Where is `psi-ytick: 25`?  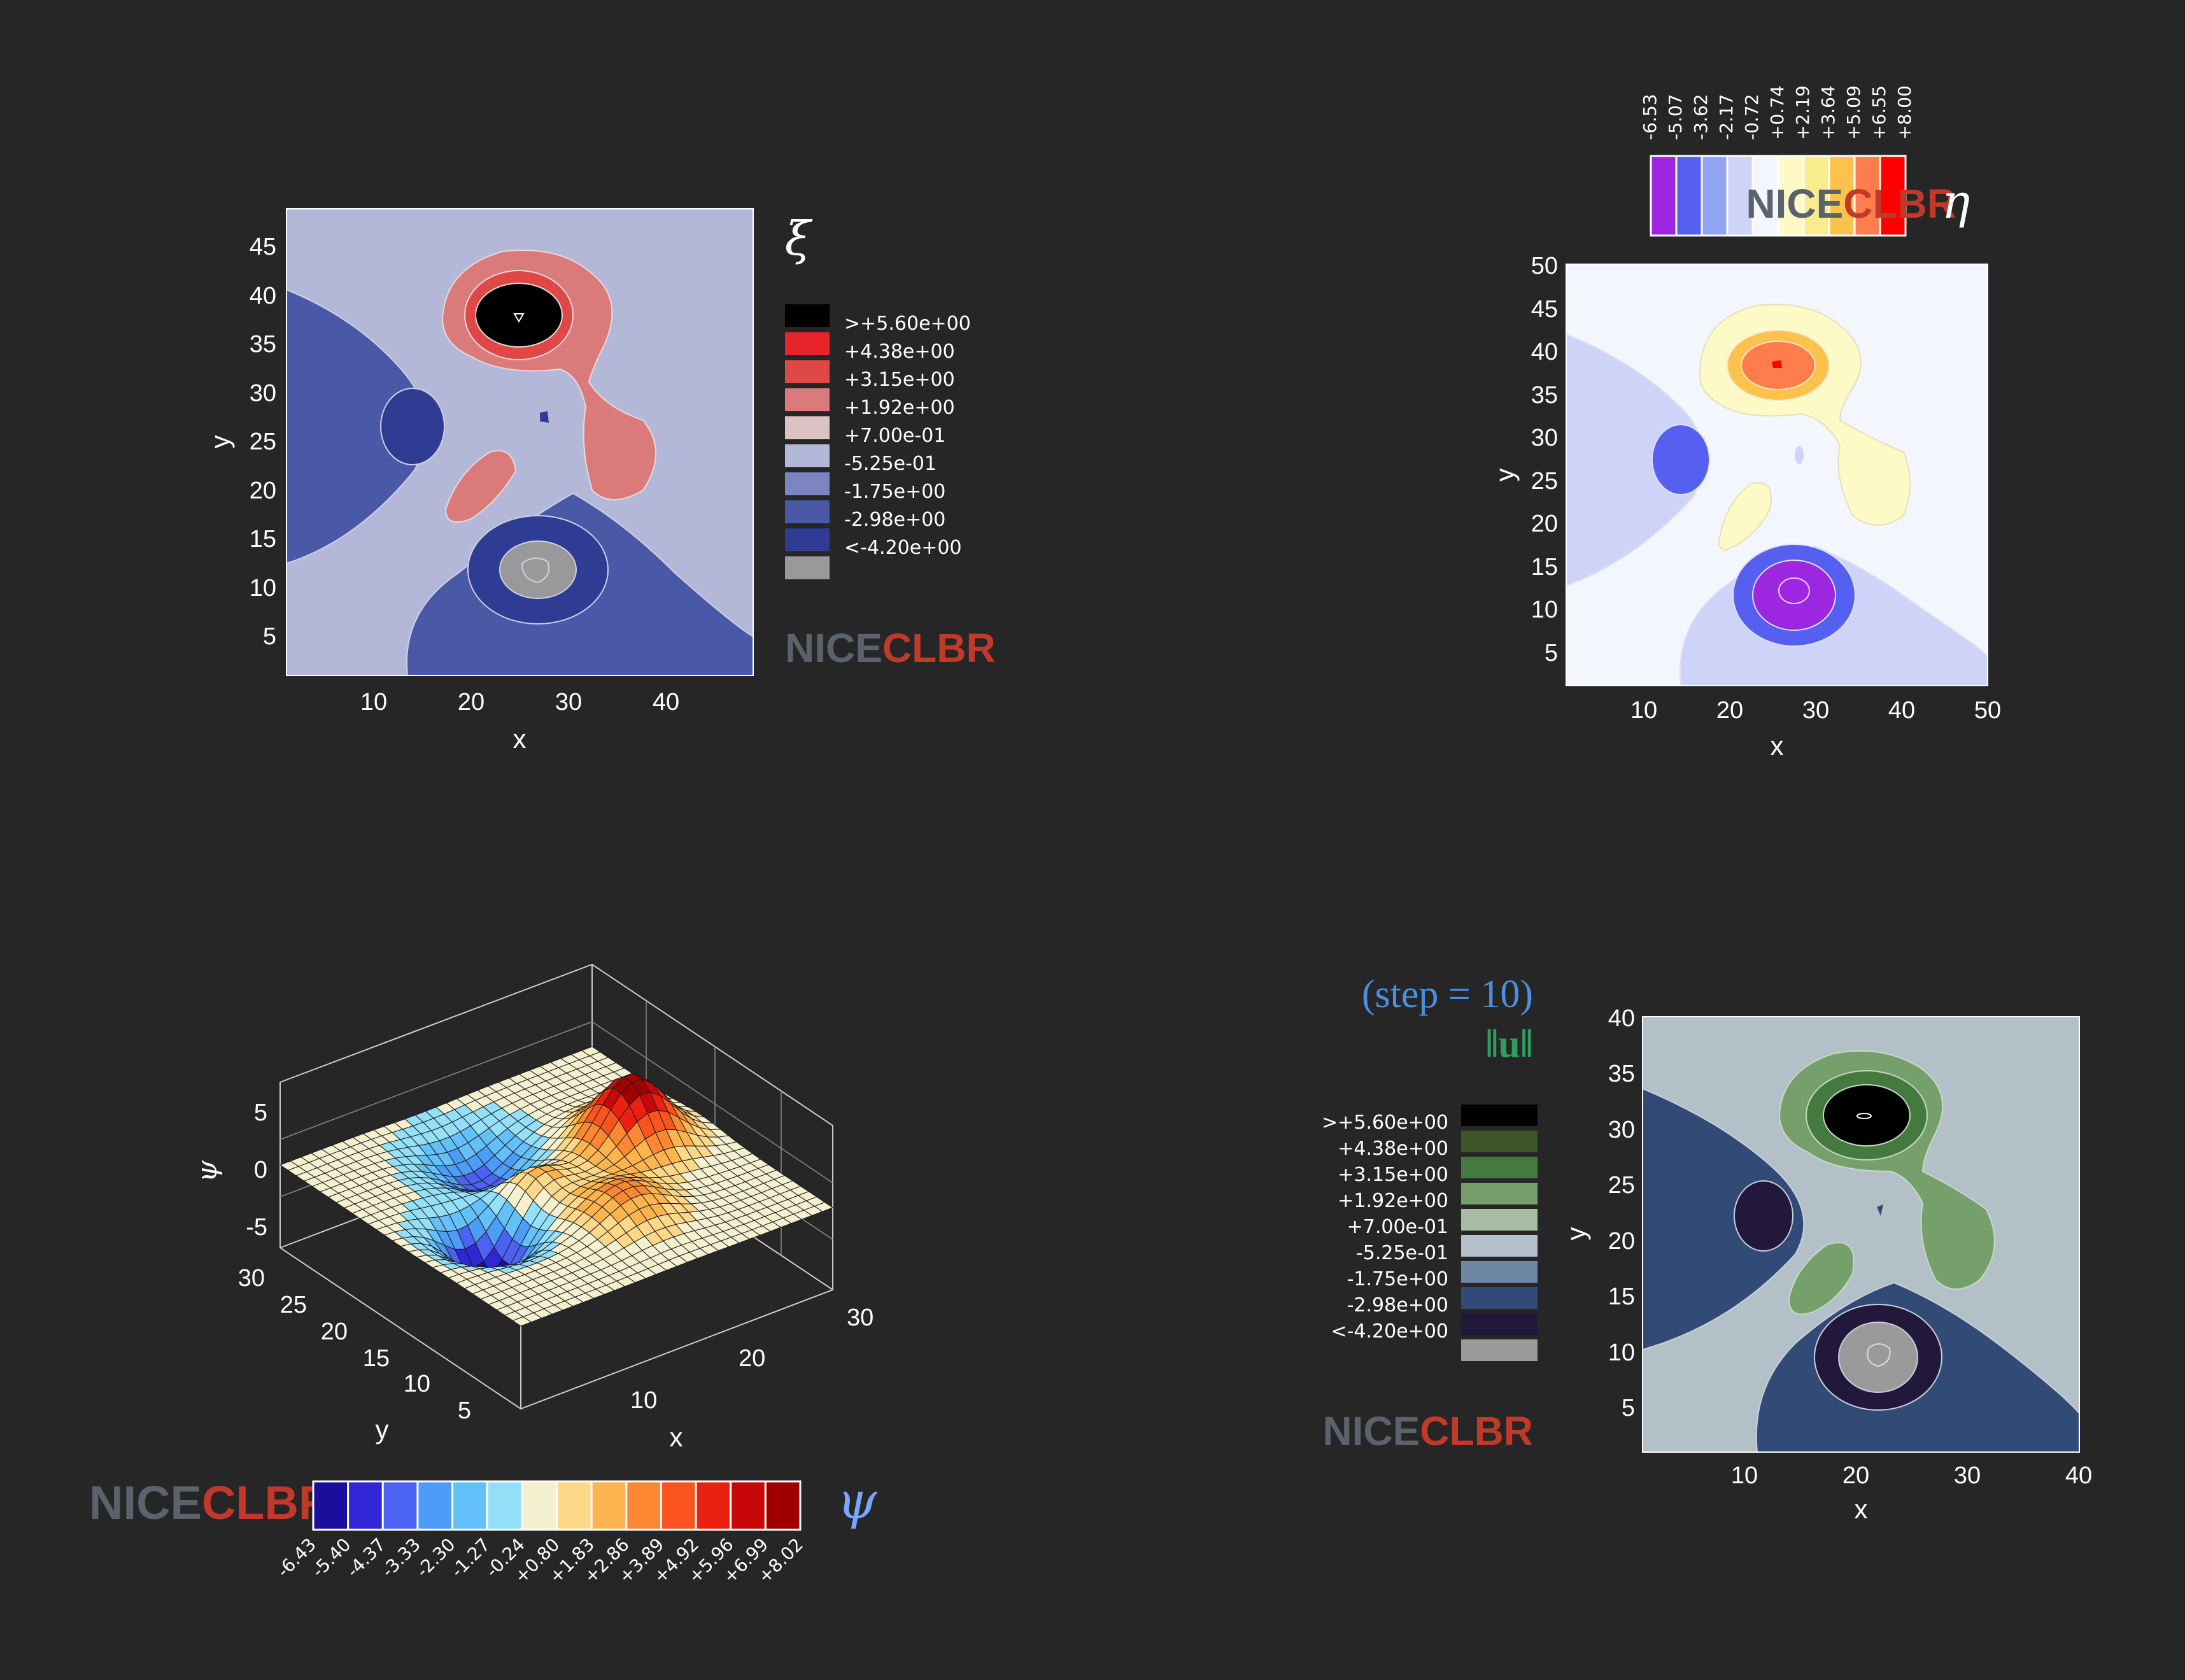
psi-ytick: 25 is located at coordinates (293, 1305).